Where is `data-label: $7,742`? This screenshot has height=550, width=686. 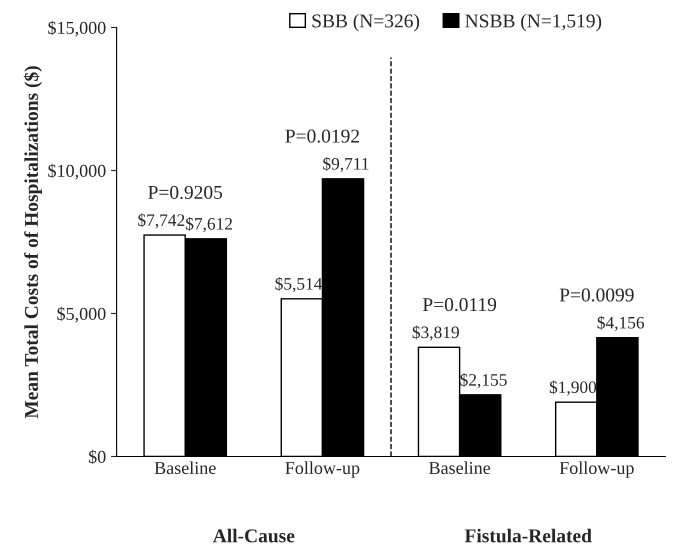
data-label: $7,742 is located at coordinates (161, 220).